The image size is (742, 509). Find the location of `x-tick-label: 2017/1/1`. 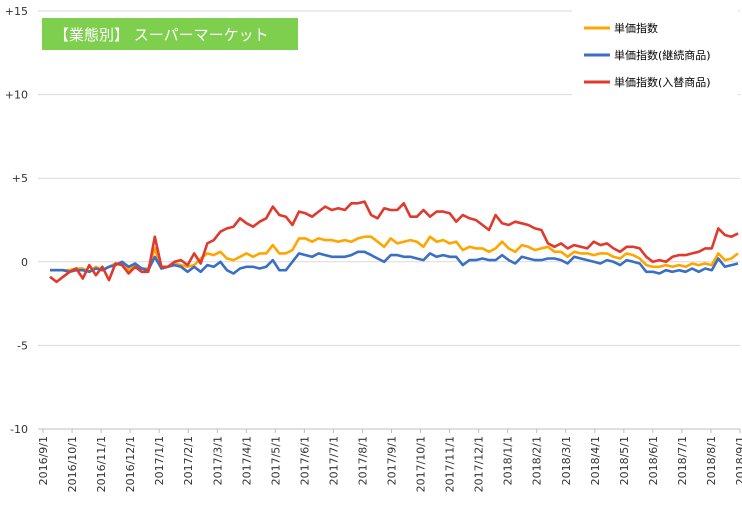

x-tick-label: 2017/1/1 is located at coordinates (159, 460).